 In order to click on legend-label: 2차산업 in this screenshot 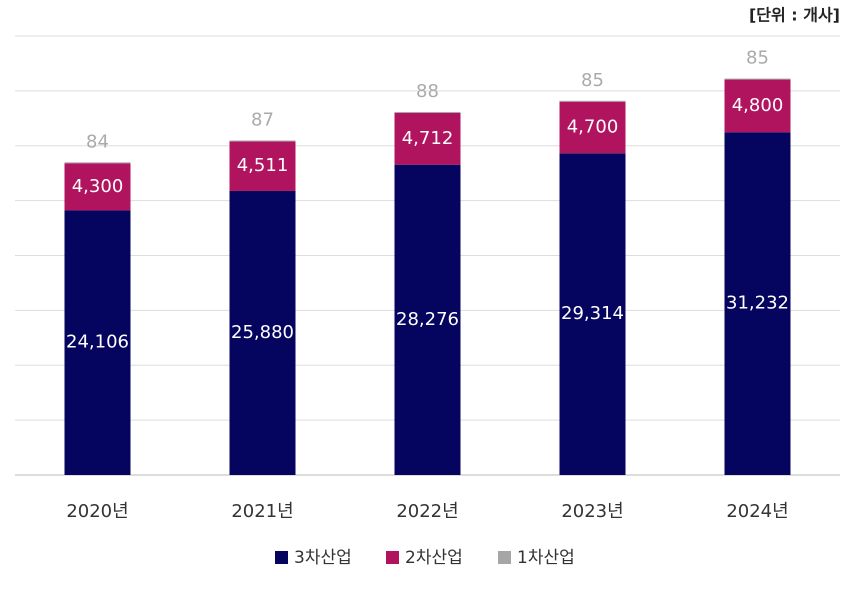, I will do `click(434, 558)`.